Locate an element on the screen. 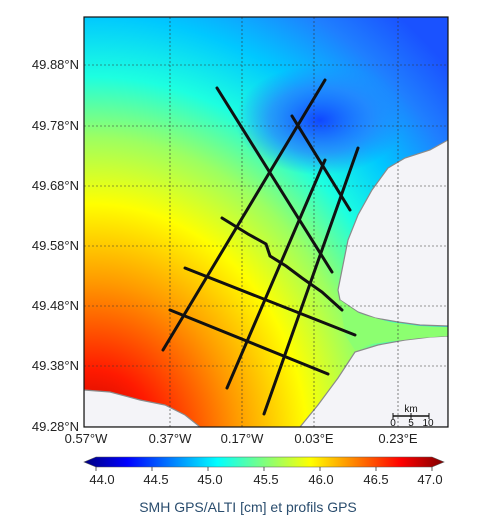 The width and height of the screenshot is (496, 529). lon-label: 0.57°W is located at coordinates (87, 438).